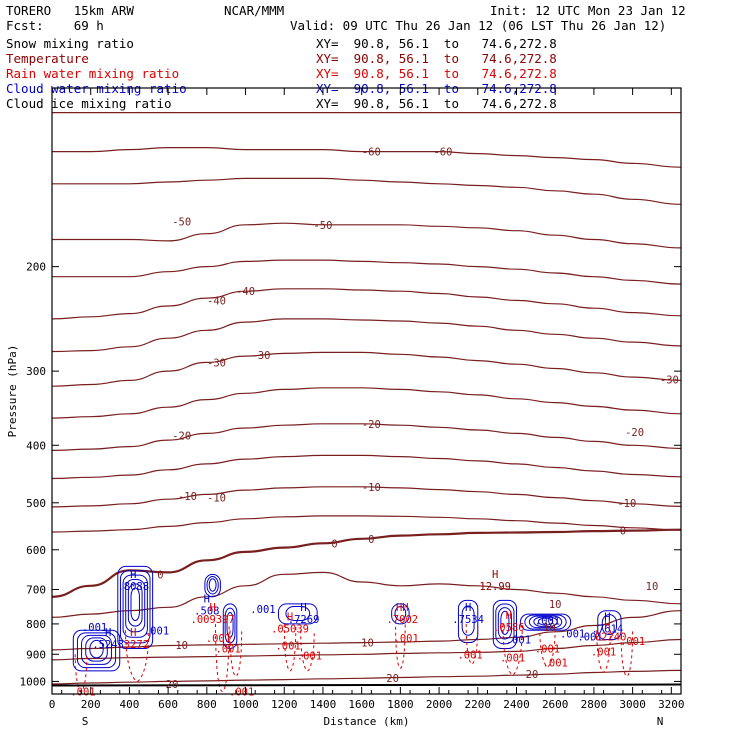 This screenshot has width=740, height=740. I want to click on isotherm-label: -60, so click(442, 153).